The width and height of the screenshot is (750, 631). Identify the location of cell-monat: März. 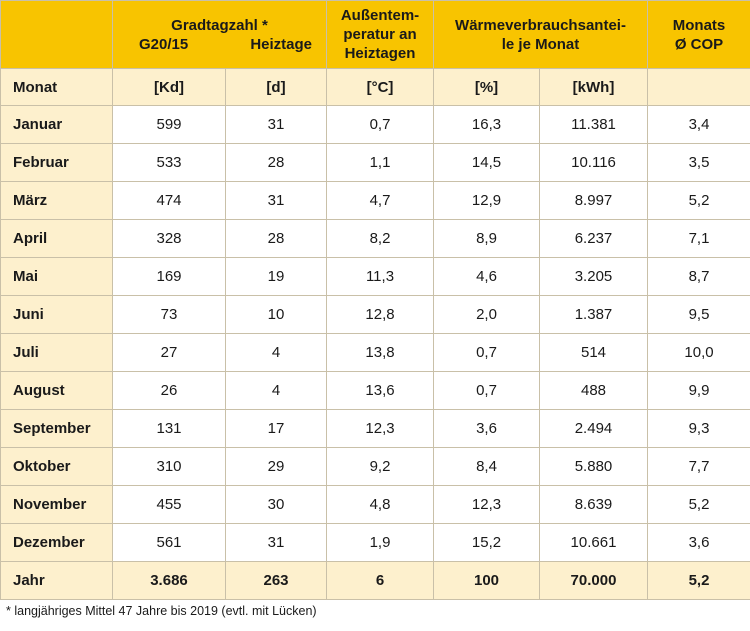
(56, 200).